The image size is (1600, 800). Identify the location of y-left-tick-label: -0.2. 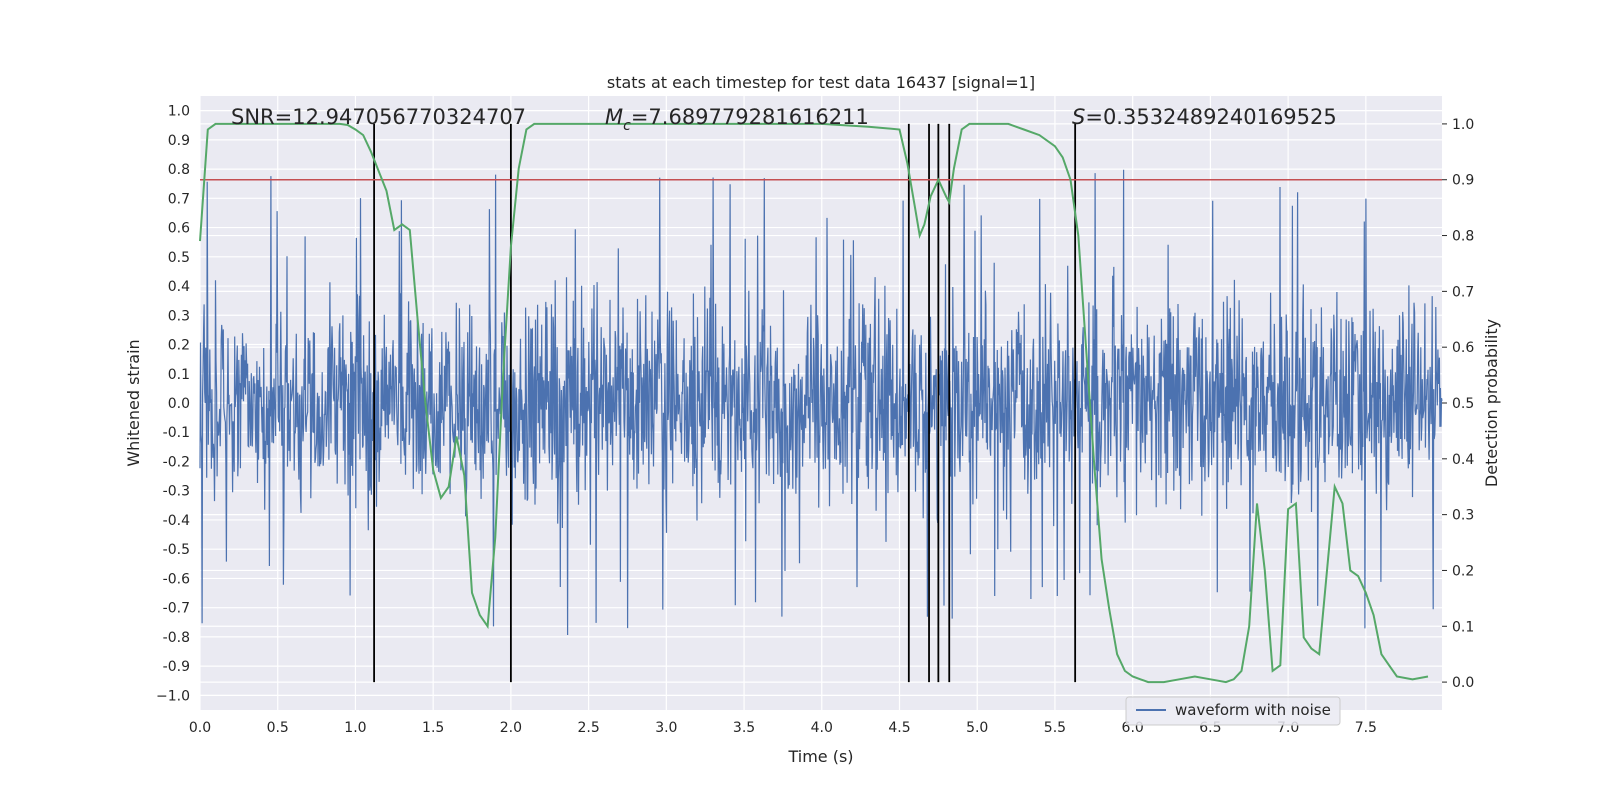
(176, 462).